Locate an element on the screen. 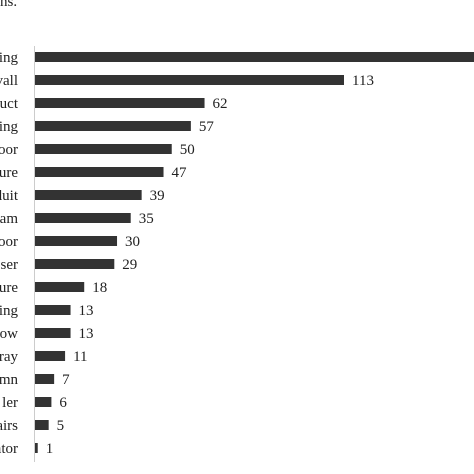 Image resolution: width=474 pixels, height=474 pixels. value-label: 35 is located at coordinates (146, 219).